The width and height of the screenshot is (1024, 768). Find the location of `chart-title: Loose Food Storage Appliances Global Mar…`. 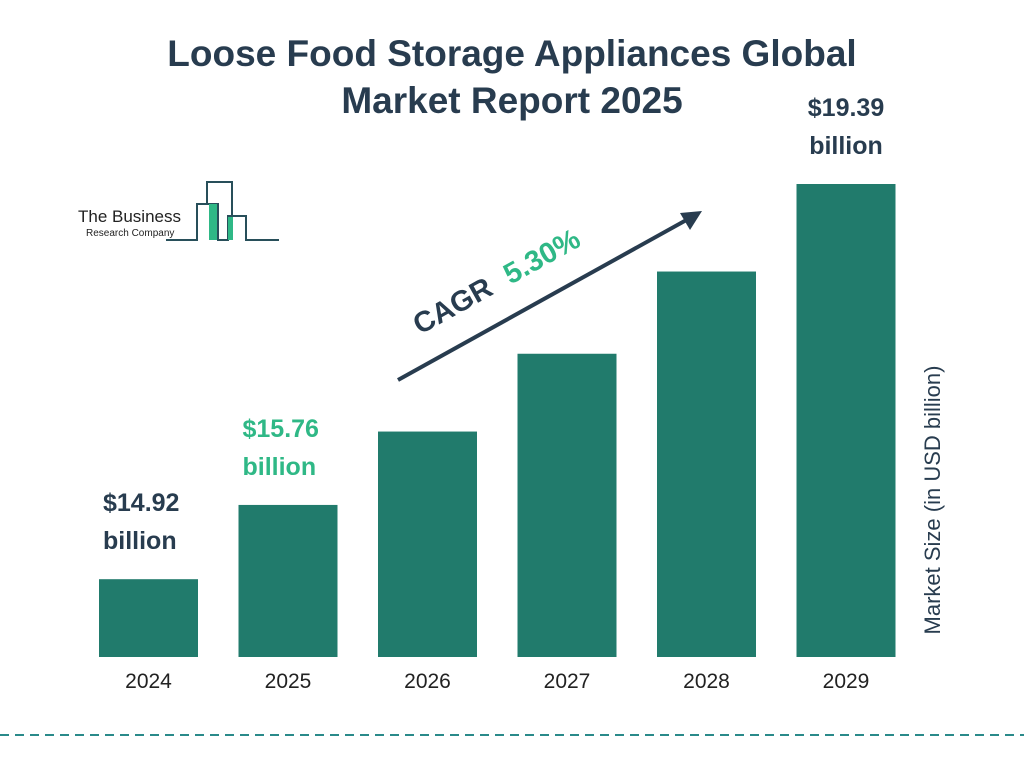

chart-title: Loose Food Storage Appliances Global Mar… is located at coordinates (512, 77).